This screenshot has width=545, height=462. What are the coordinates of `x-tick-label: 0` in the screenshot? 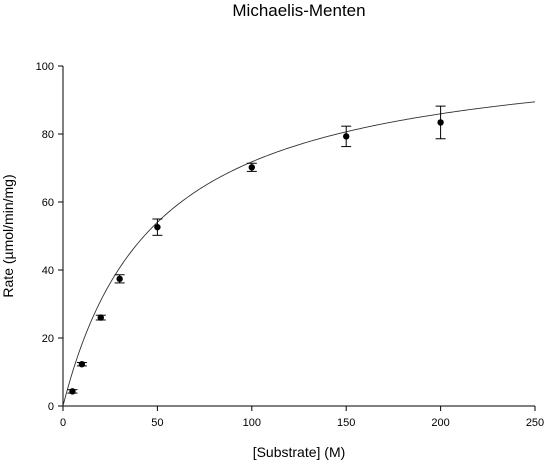 It's located at (63, 423).